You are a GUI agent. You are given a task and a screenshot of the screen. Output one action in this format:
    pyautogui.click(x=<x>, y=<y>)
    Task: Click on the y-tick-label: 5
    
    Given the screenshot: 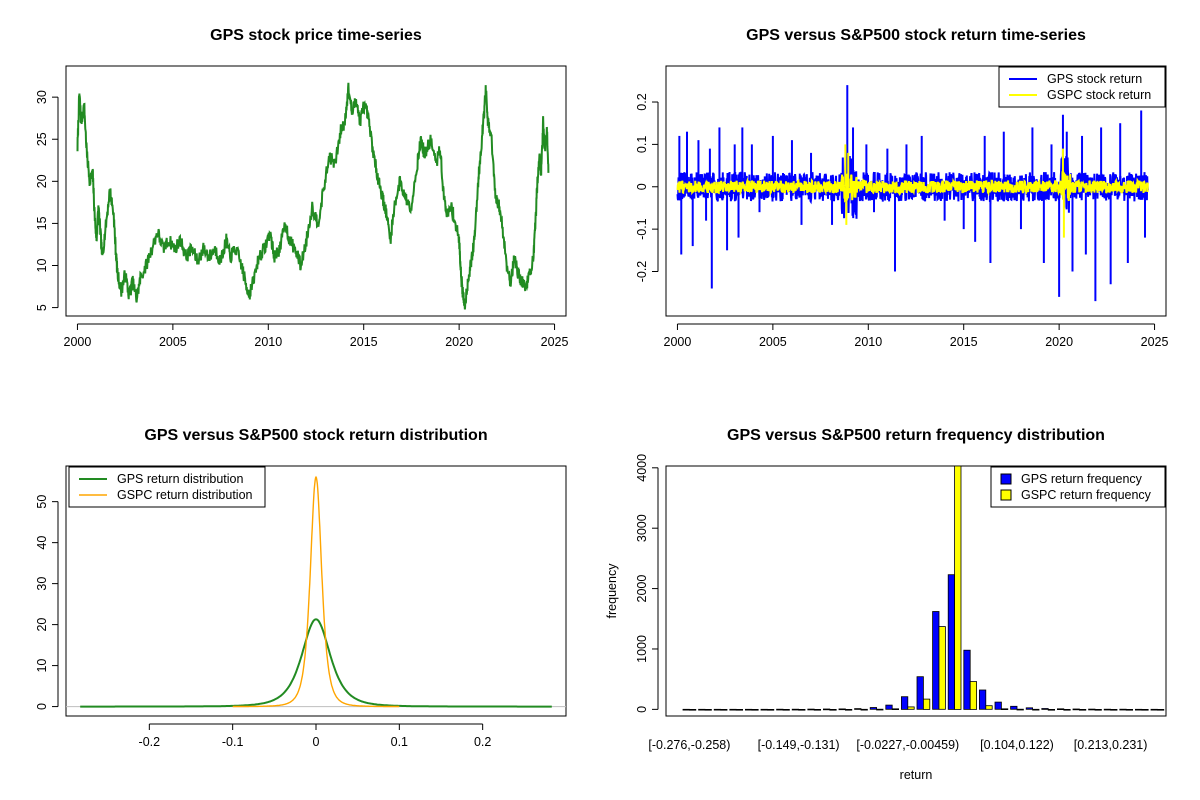 What is the action you would take?
    pyautogui.click(x=42, y=307)
    